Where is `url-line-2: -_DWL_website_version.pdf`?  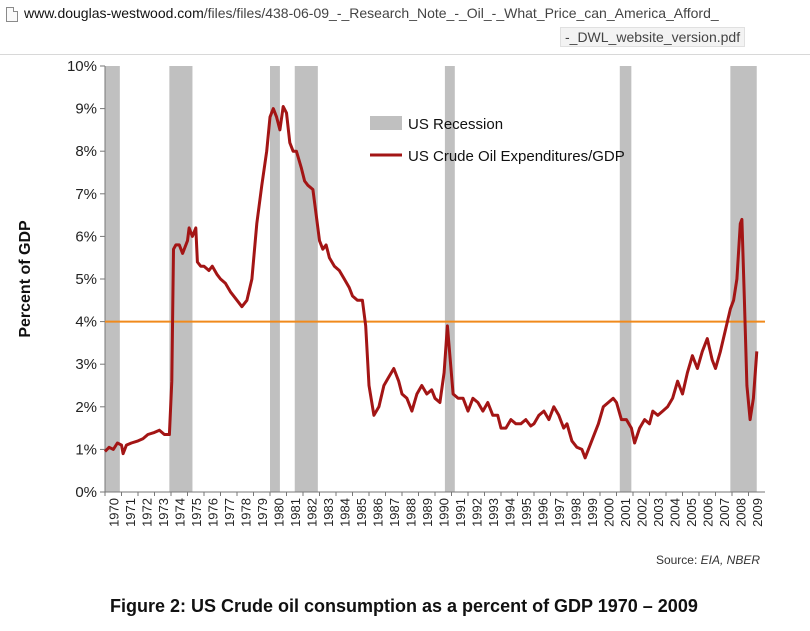 url-line-2: -_DWL_website_version.pdf is located at coordinates (653, 37).